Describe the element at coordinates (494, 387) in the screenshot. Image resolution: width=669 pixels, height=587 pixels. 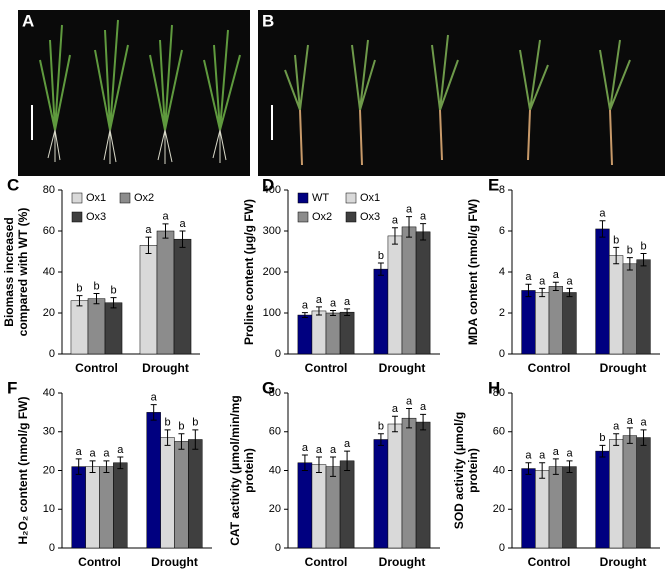
I see `panel-letter: H` at that location.